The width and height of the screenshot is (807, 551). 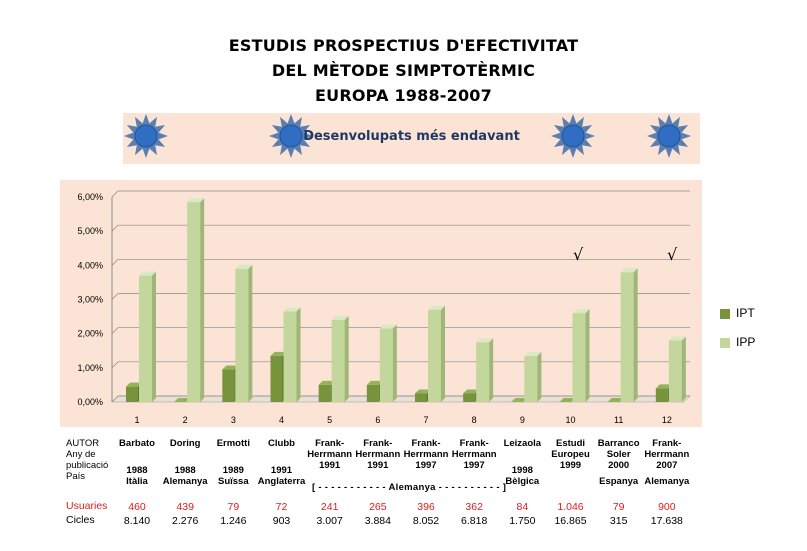 I want to click on usuaries-value: 79, so click(x=233, y=507).